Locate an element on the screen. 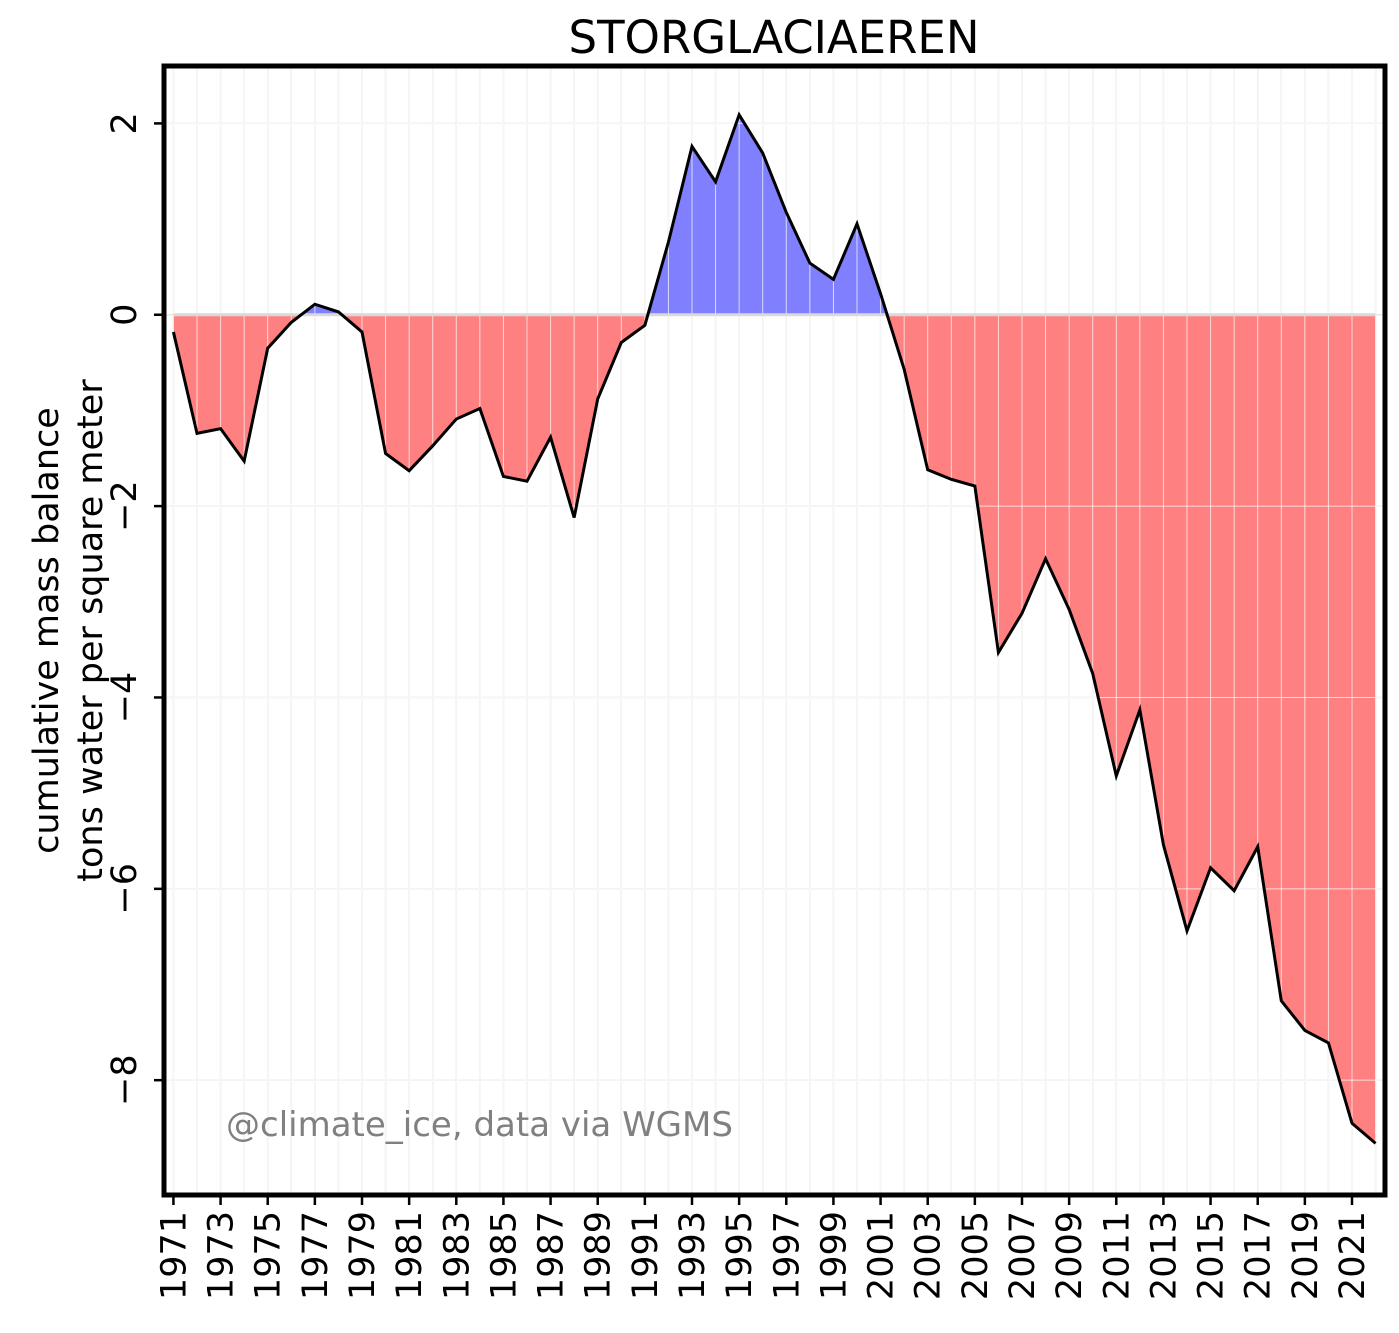 Image resolution: width=1399 pixels, height=1333 pixels. x-tick-label: 1973 is located at coordinates (222, 1255).